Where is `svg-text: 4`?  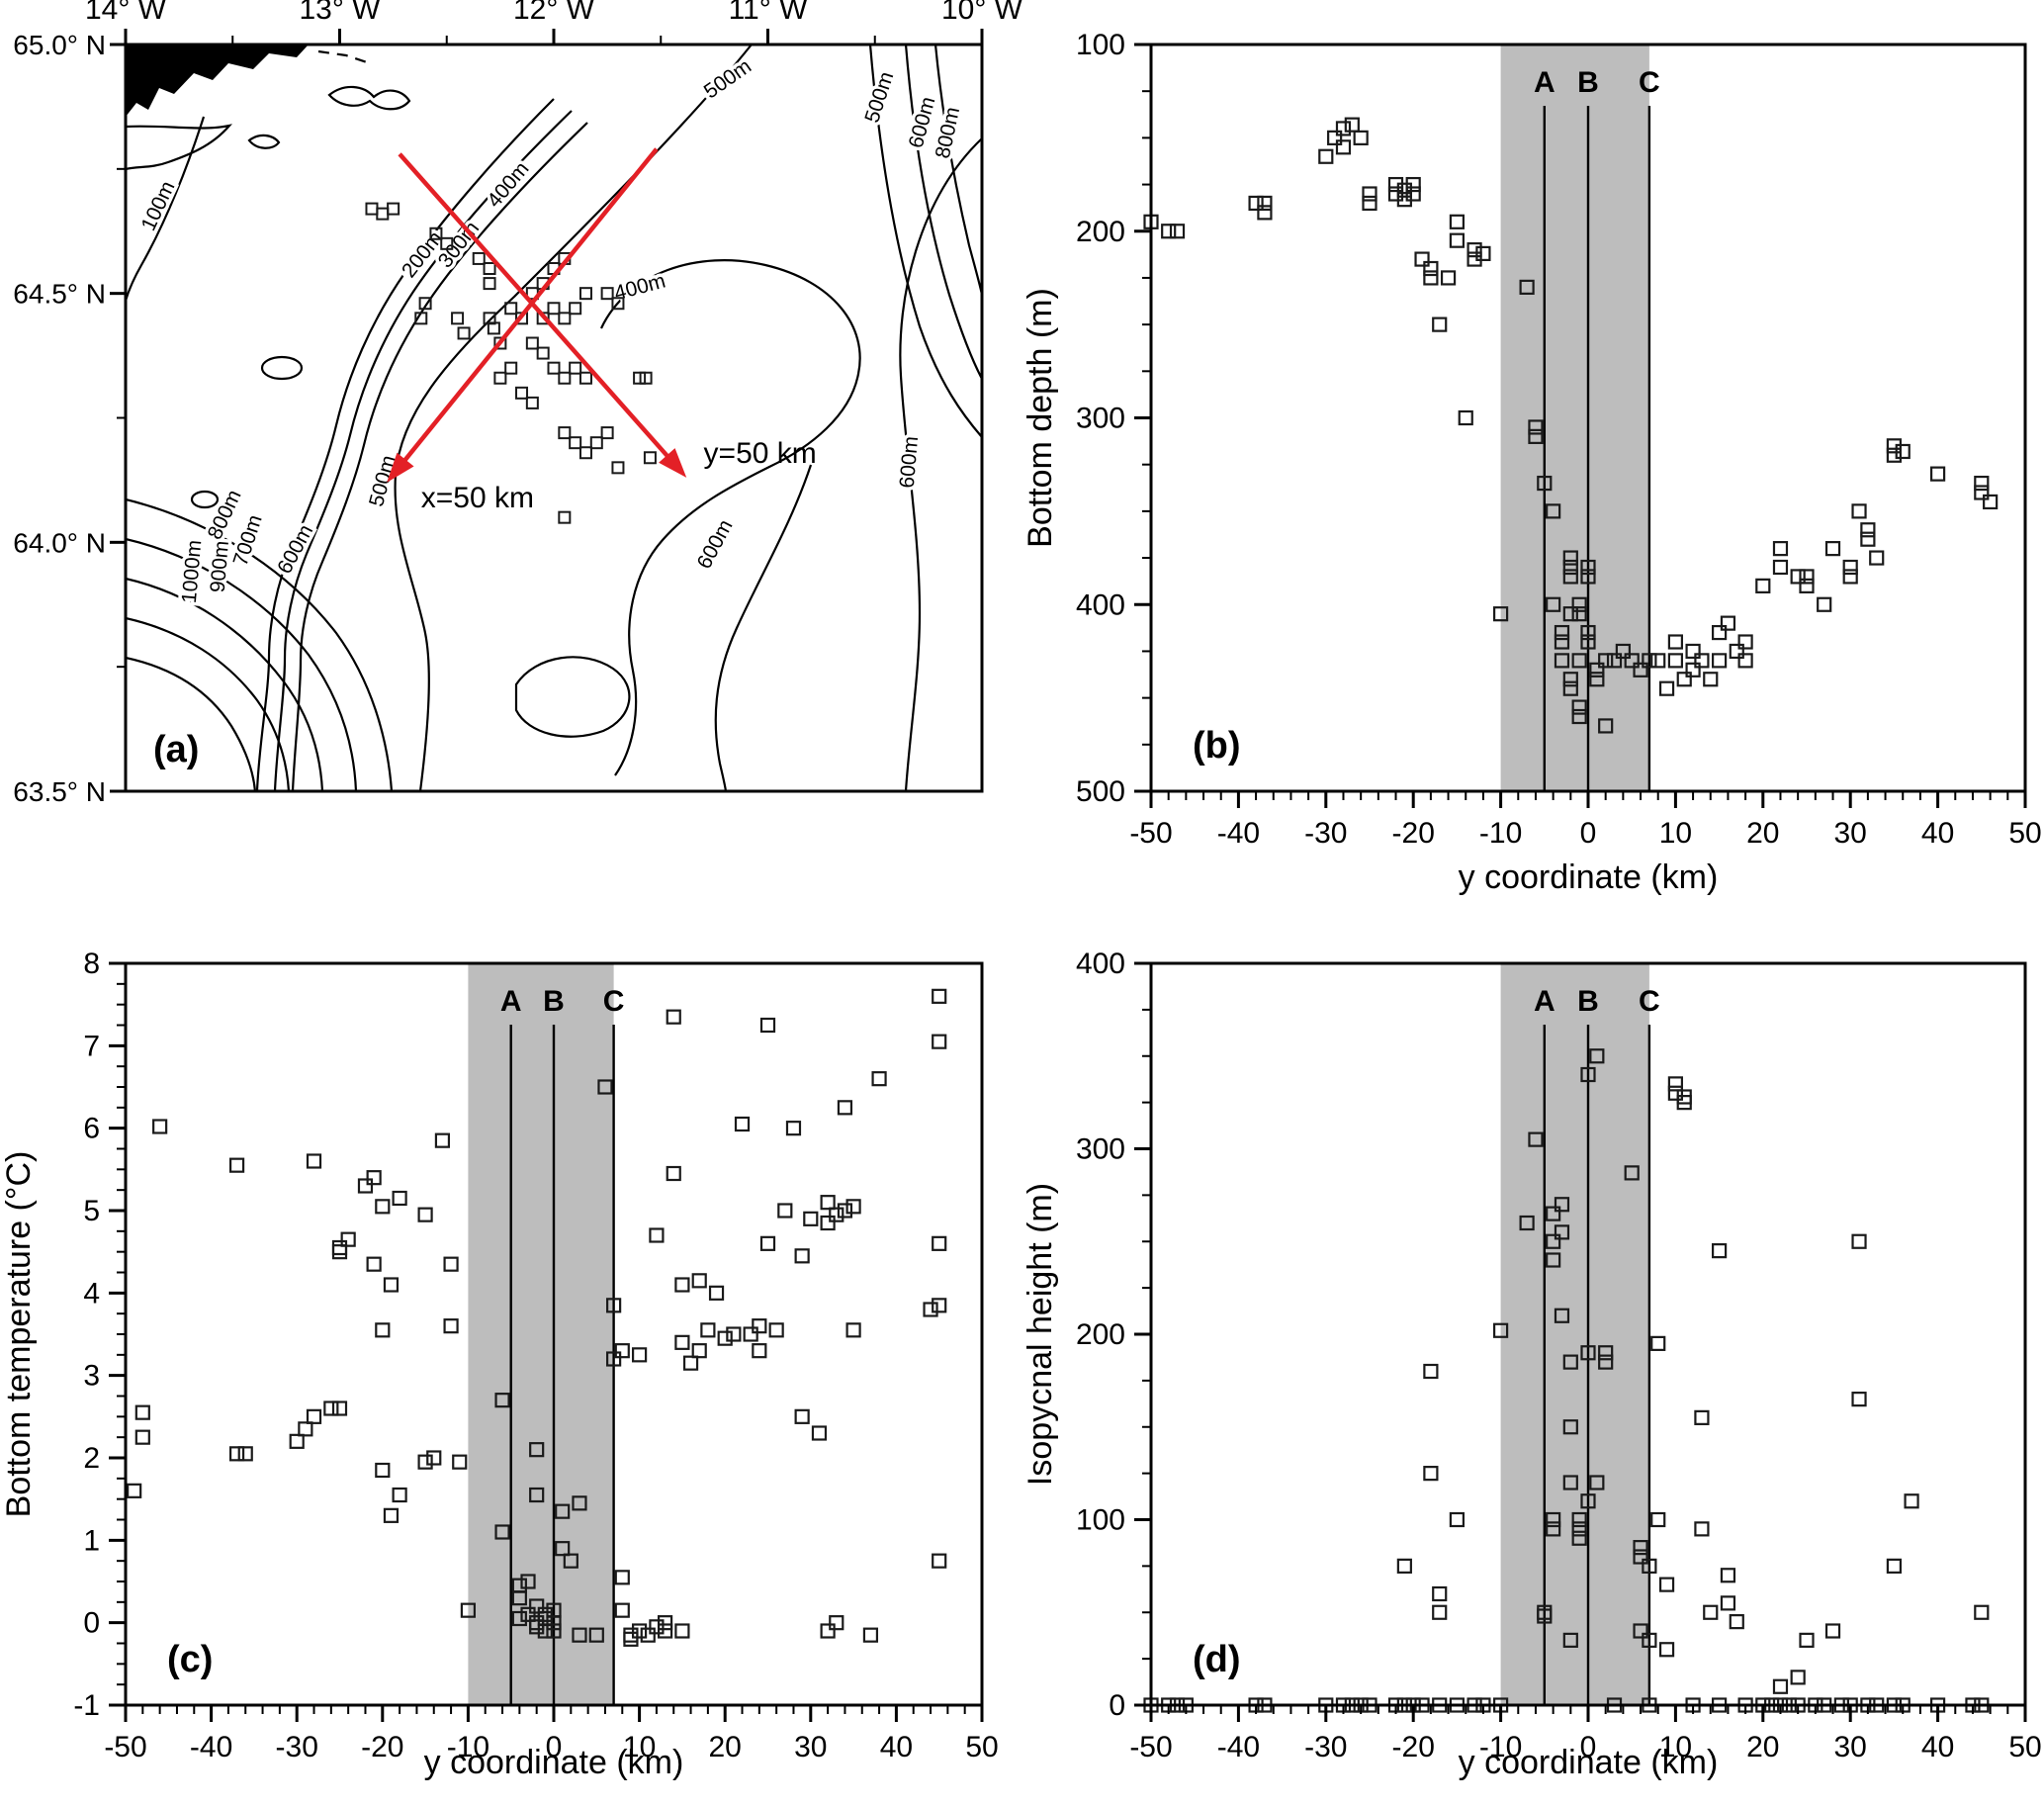 svg-text: 4 is located at coordinates (91, 1293).